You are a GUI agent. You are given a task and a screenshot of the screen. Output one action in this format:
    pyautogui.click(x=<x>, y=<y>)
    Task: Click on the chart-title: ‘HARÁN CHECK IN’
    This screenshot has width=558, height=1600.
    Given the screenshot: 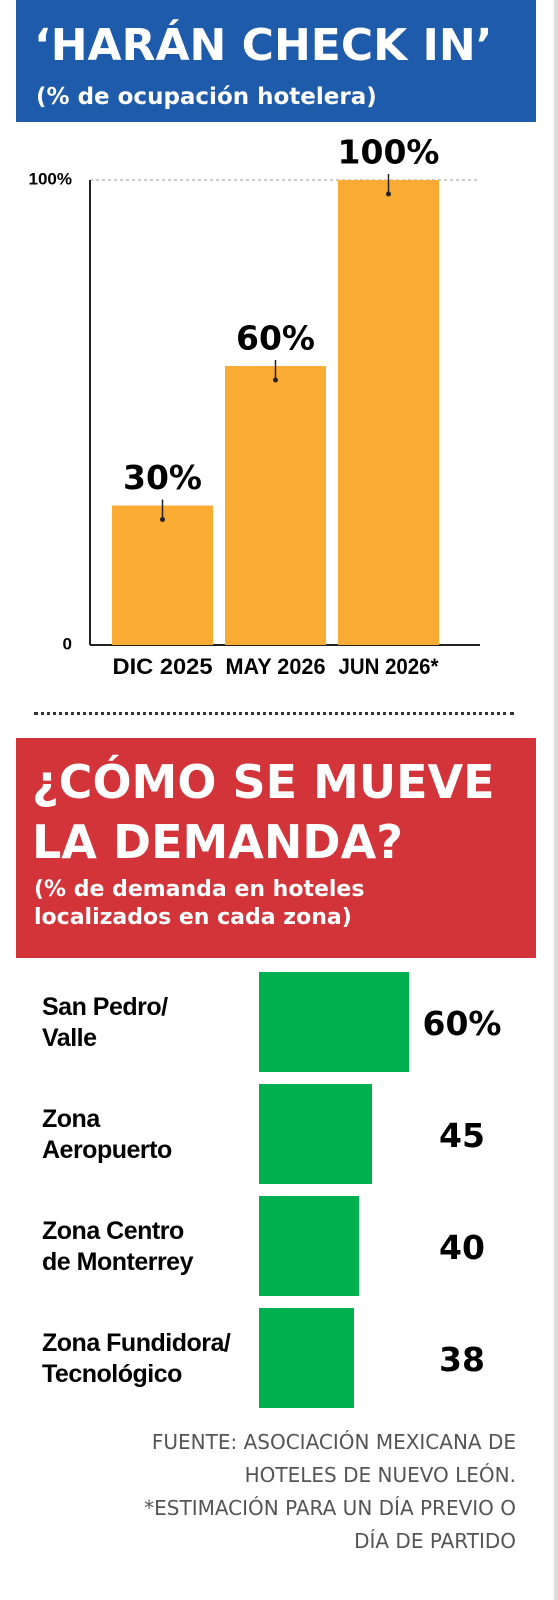 What is the action you would take?
    pyautogui.click(x=263, y=45)
    